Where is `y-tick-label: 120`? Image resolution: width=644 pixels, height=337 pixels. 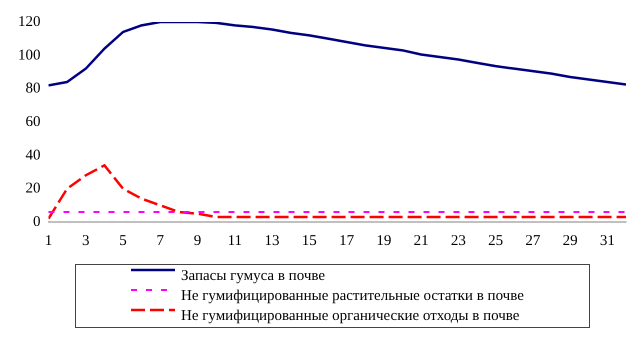
y-tick-label: 120 is located at coordinates (29, 22).